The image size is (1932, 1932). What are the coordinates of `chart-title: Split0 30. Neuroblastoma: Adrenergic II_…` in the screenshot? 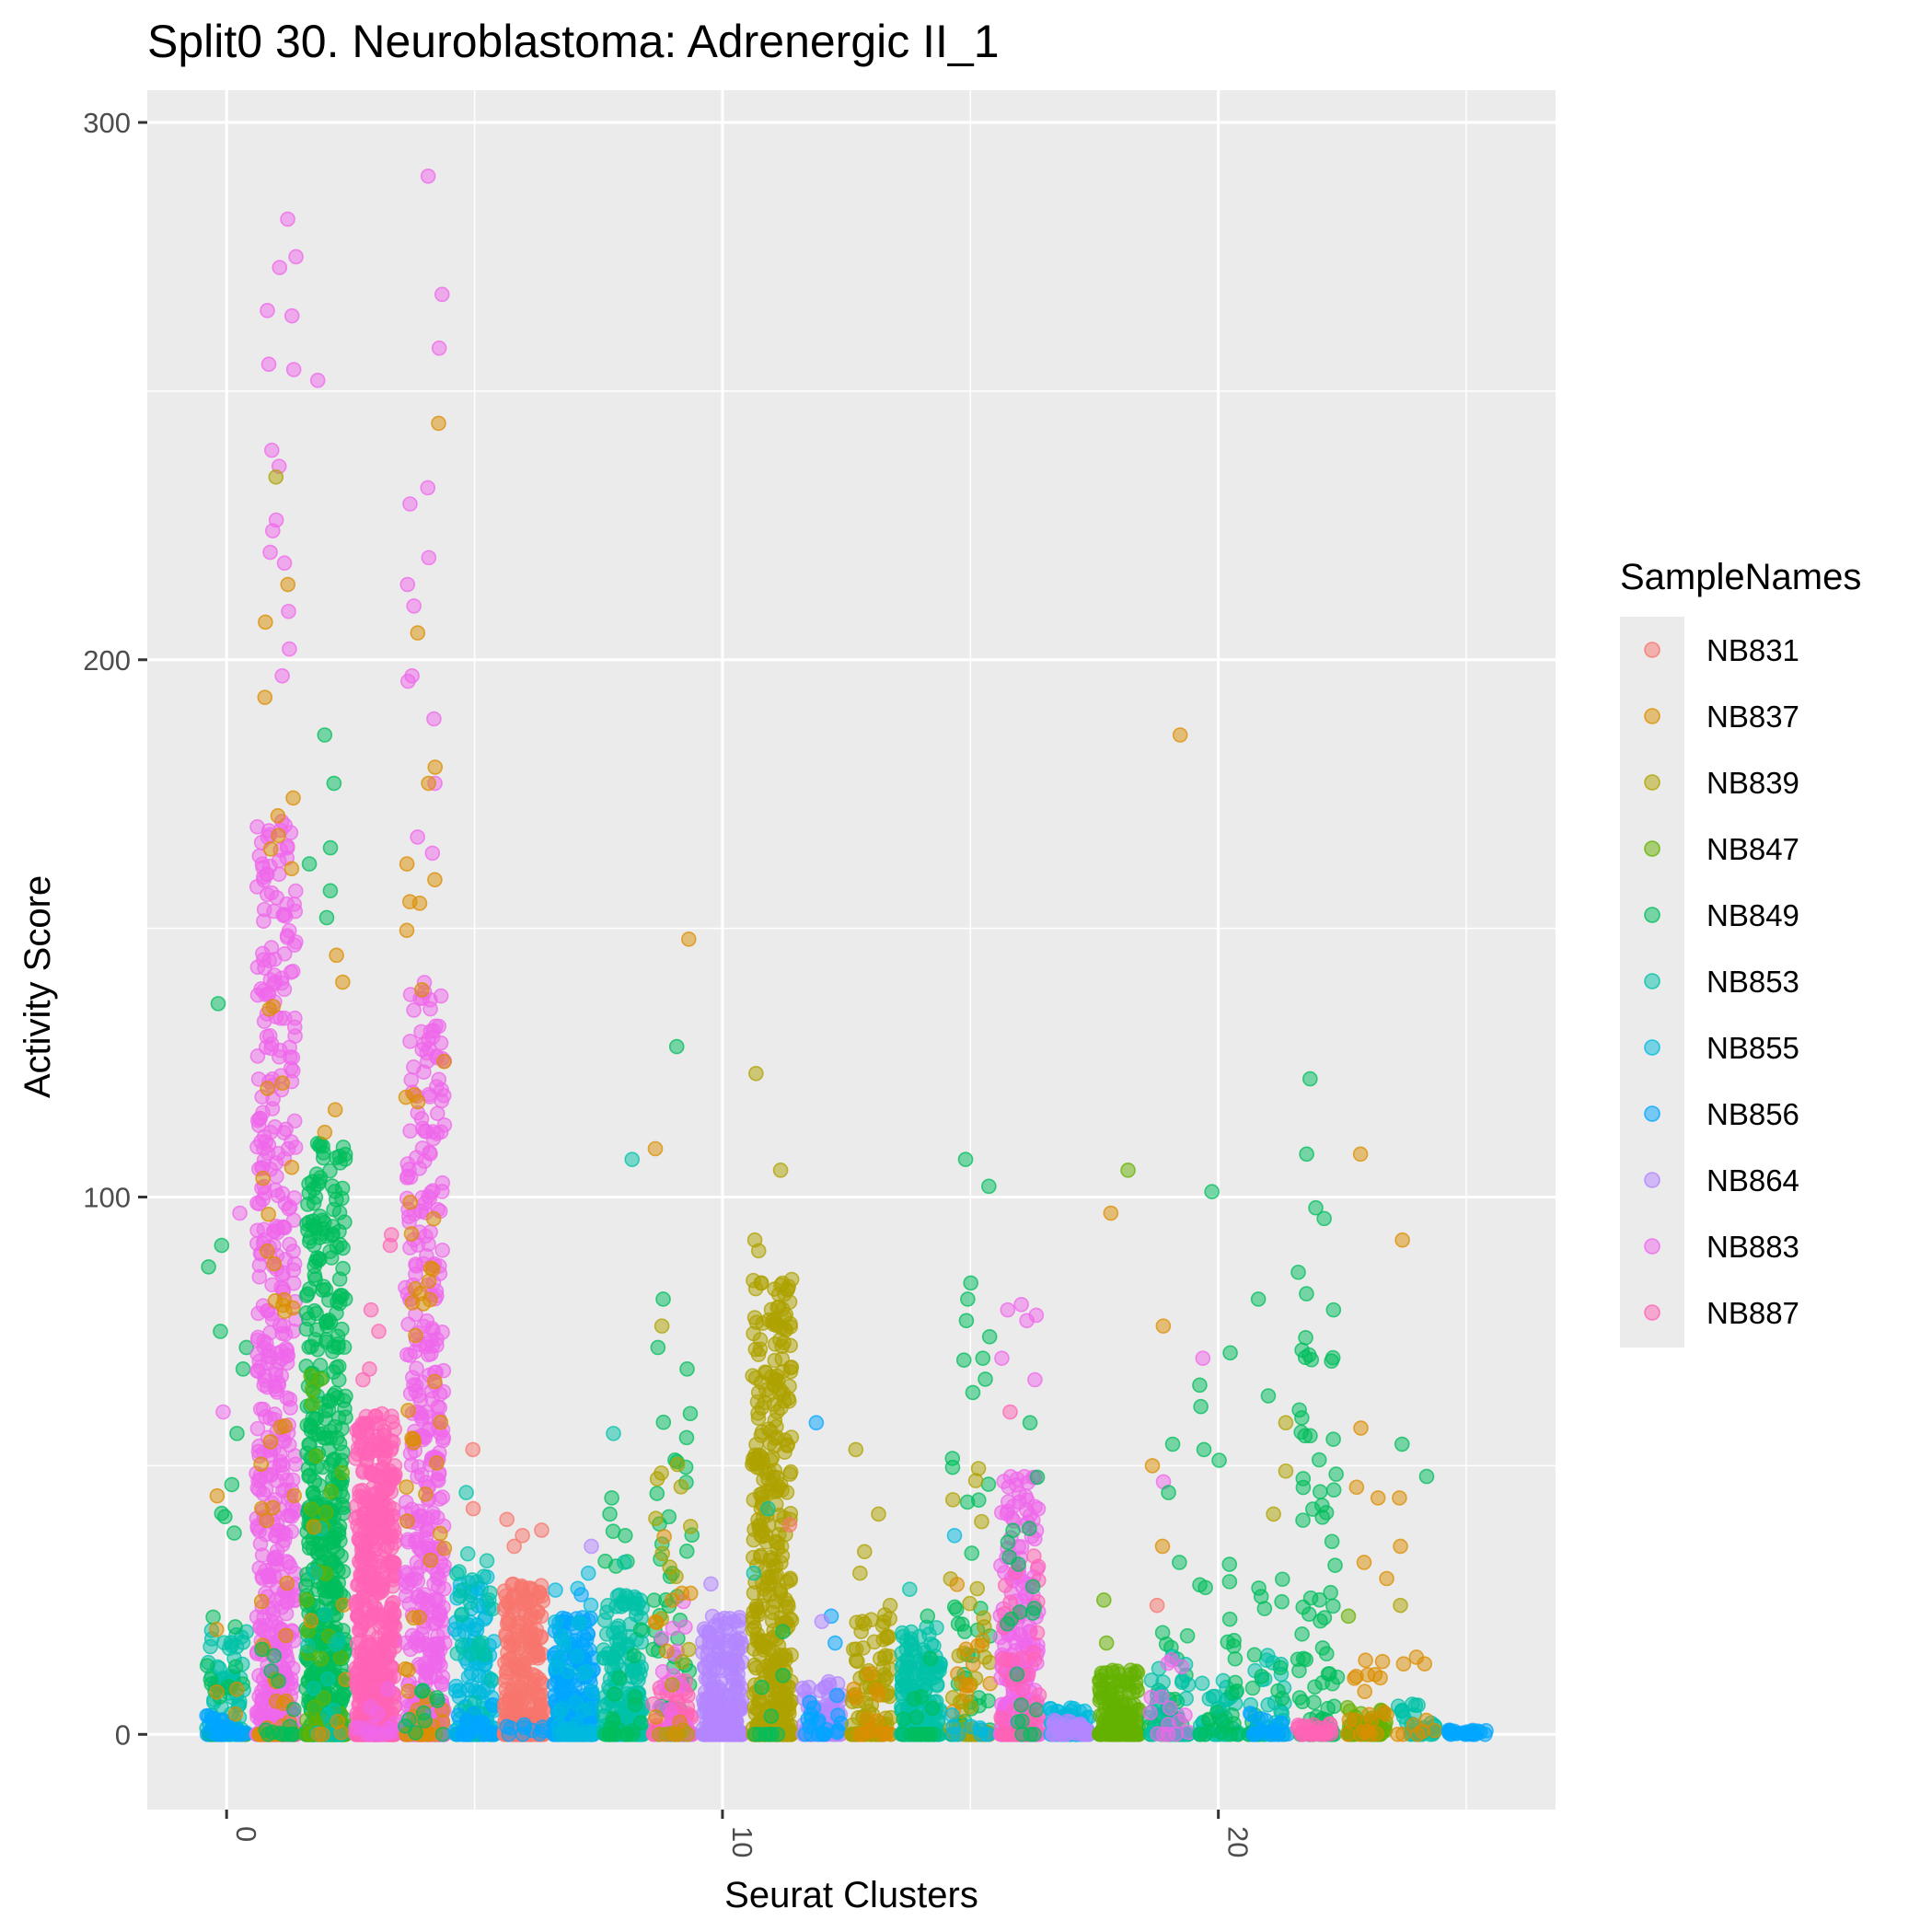 It's located at (574, 42).